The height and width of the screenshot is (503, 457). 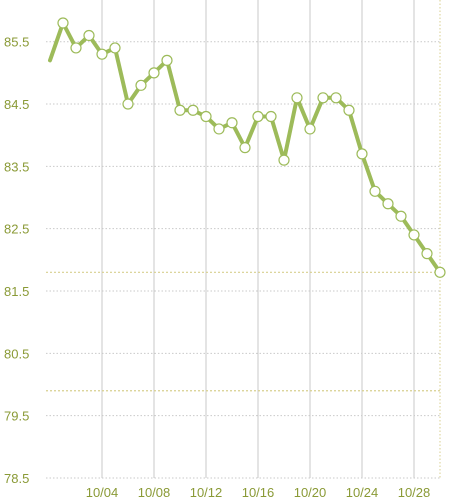 What do you see at coordinates (362, 492) in the screenshot?
I see `x-tick-label: 10/24` at bounding box center [362, 492].